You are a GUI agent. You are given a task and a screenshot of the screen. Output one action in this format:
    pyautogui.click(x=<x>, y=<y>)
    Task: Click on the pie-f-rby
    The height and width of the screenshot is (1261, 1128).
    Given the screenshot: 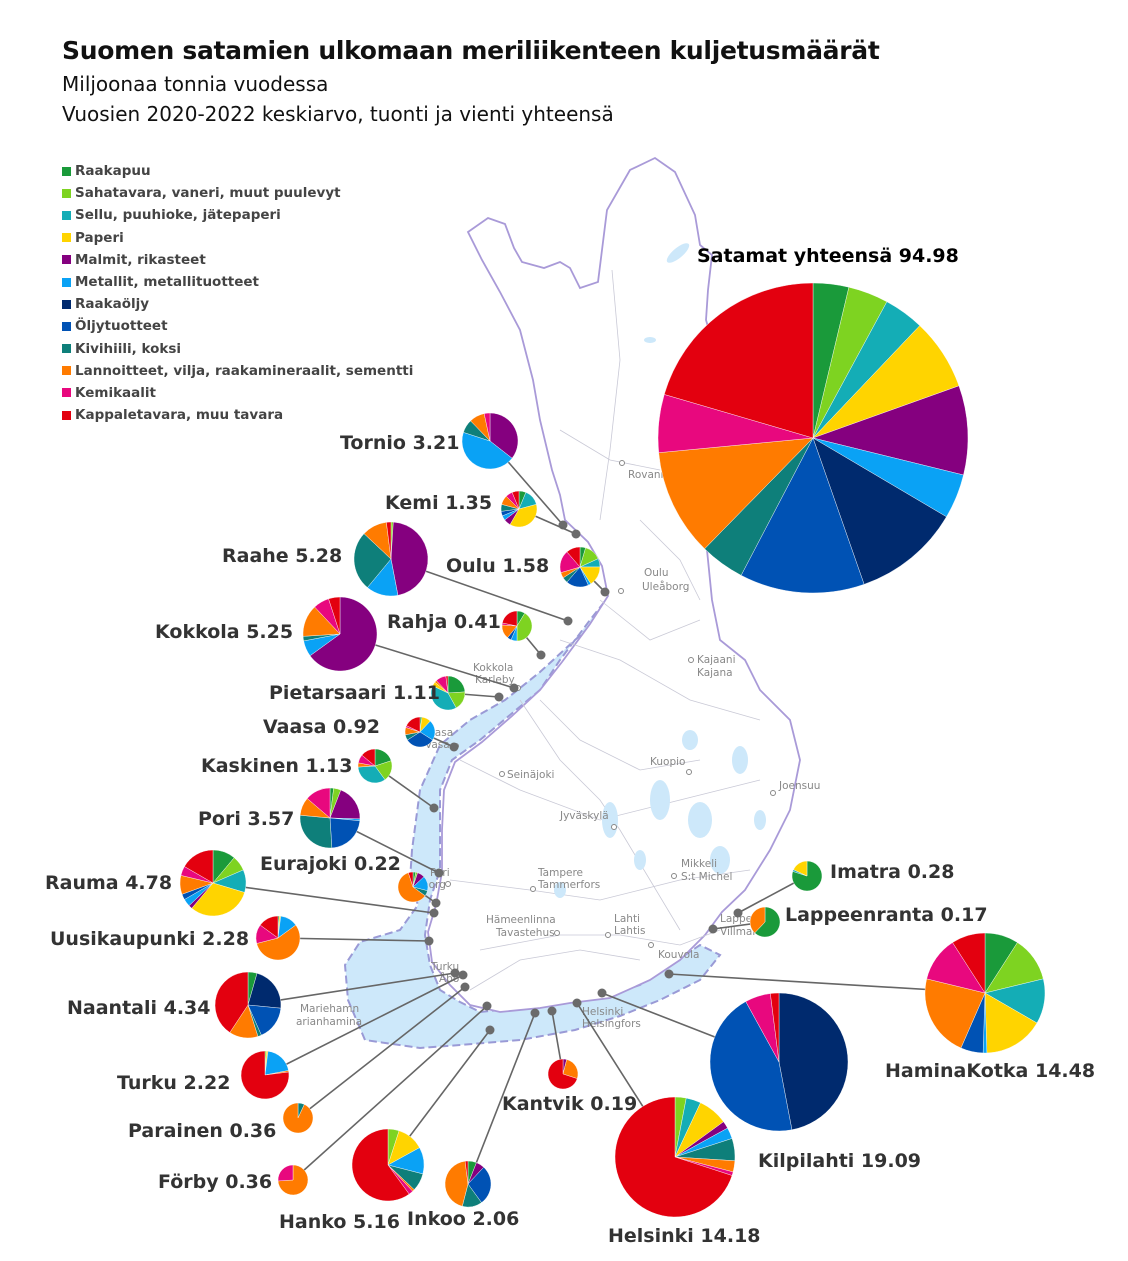 What is the action you would take?
    pyautogui.click(x=293, y=1180)
    